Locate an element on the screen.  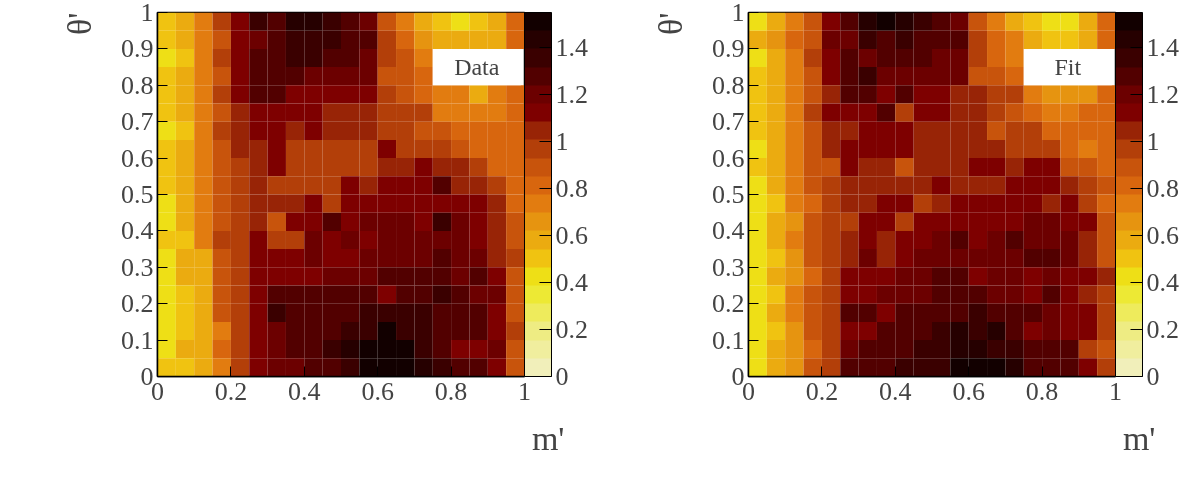
annotation: Fit is located at coordinates (1068, 67).